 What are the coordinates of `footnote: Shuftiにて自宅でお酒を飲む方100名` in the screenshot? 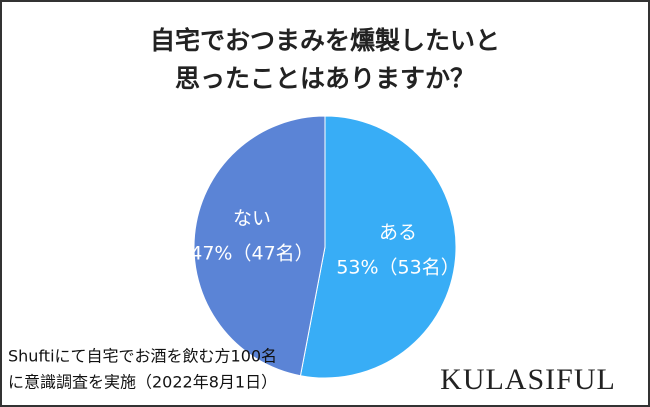 It's located at (142, 356).